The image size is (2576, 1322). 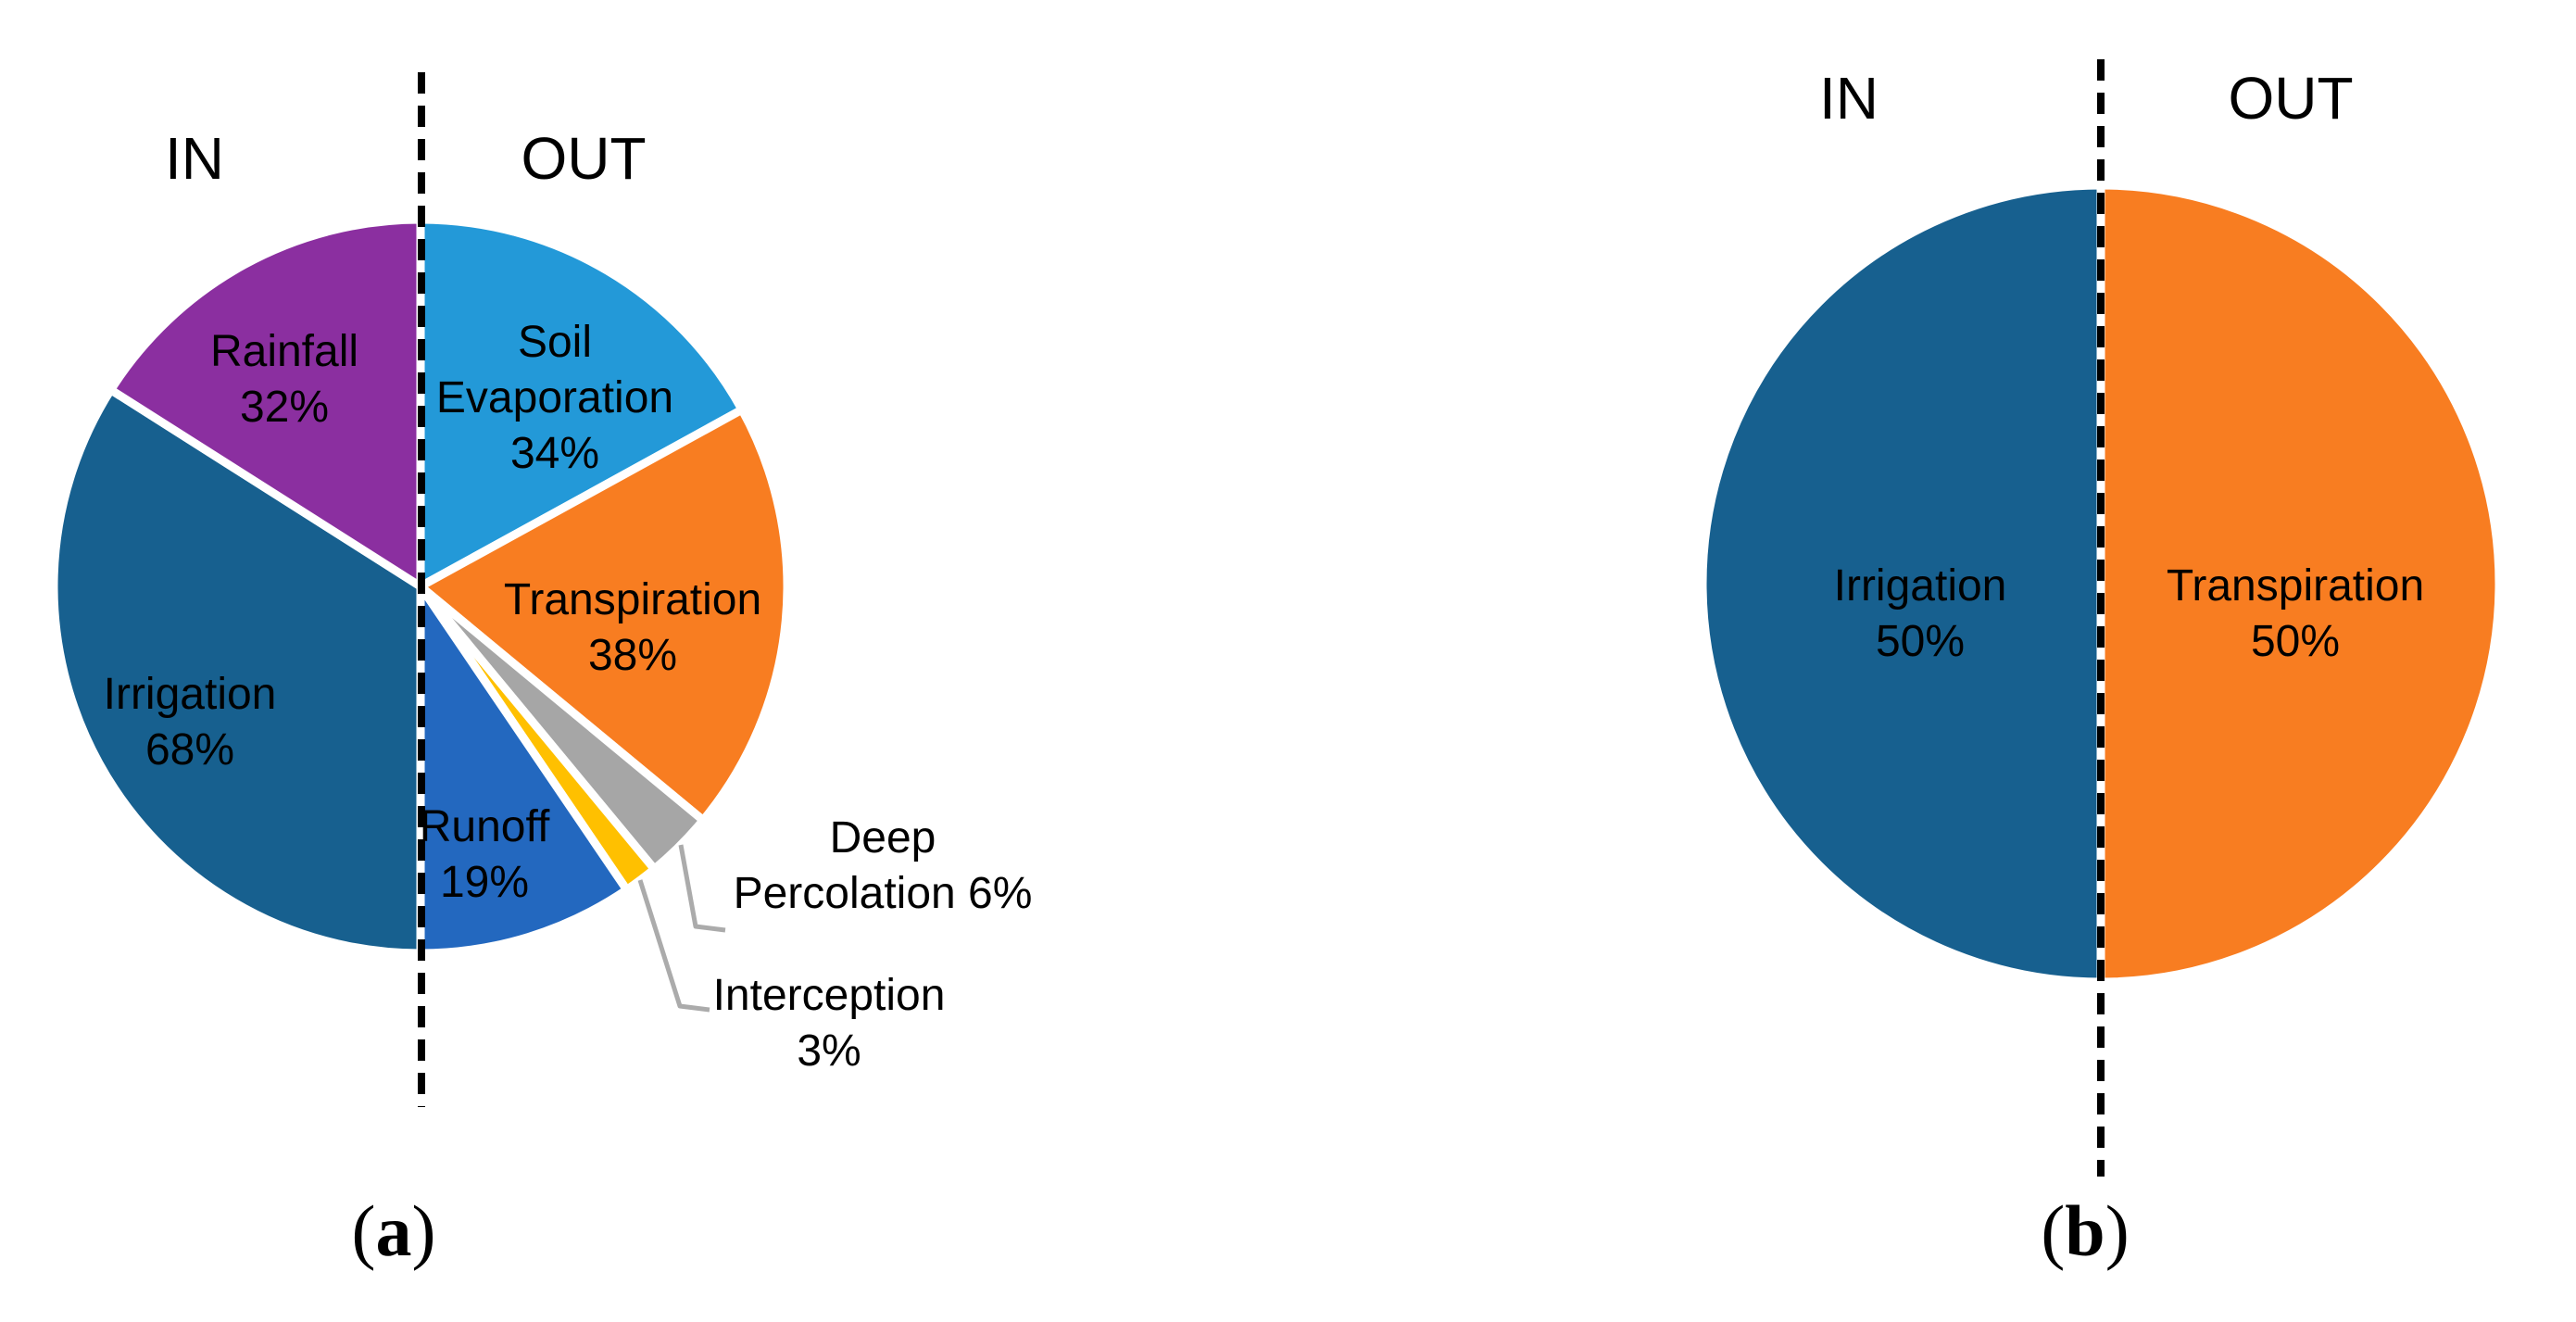 I want to click on leader-line-deep-percolation-a, so click(x=702, y=888).